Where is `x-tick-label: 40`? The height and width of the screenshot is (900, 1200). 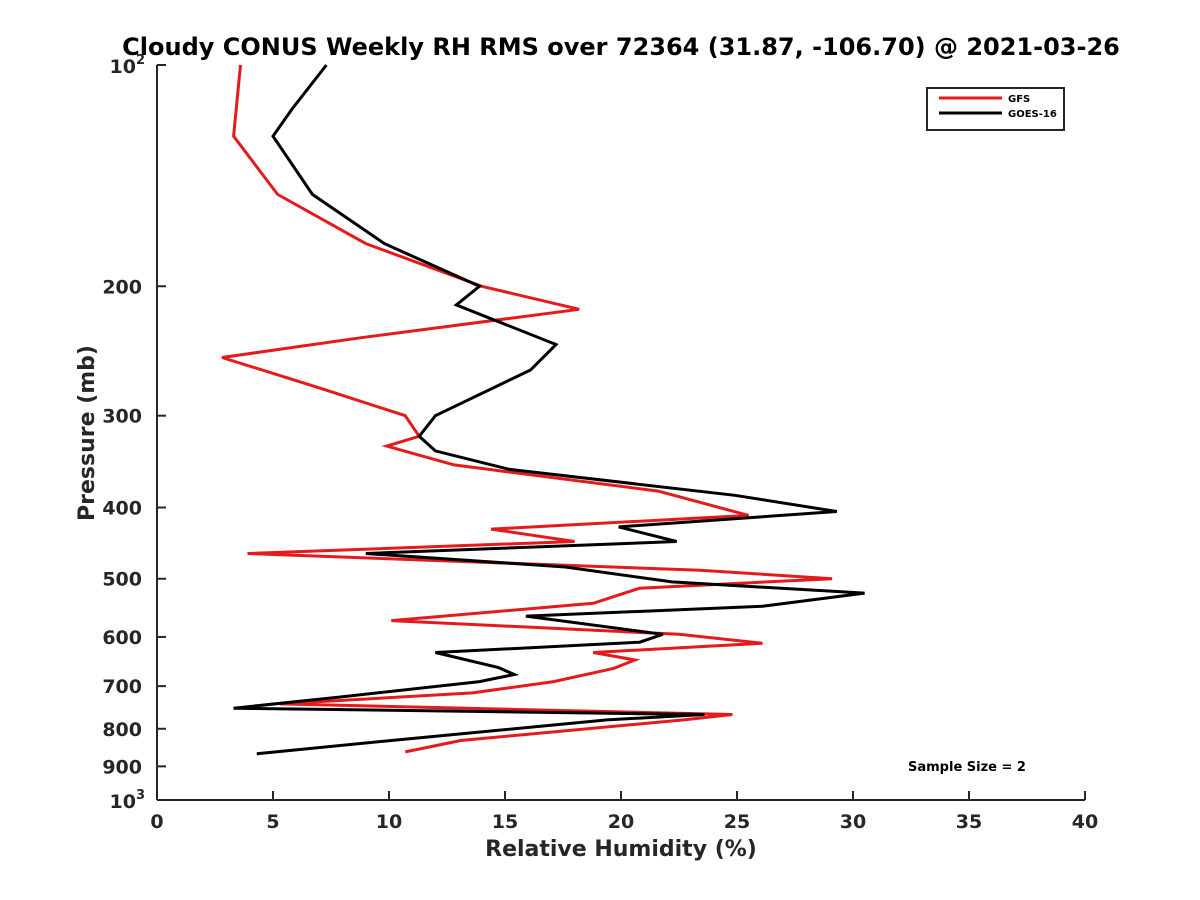
x-tick-label: 40 is located at coordinates (1085, 822).